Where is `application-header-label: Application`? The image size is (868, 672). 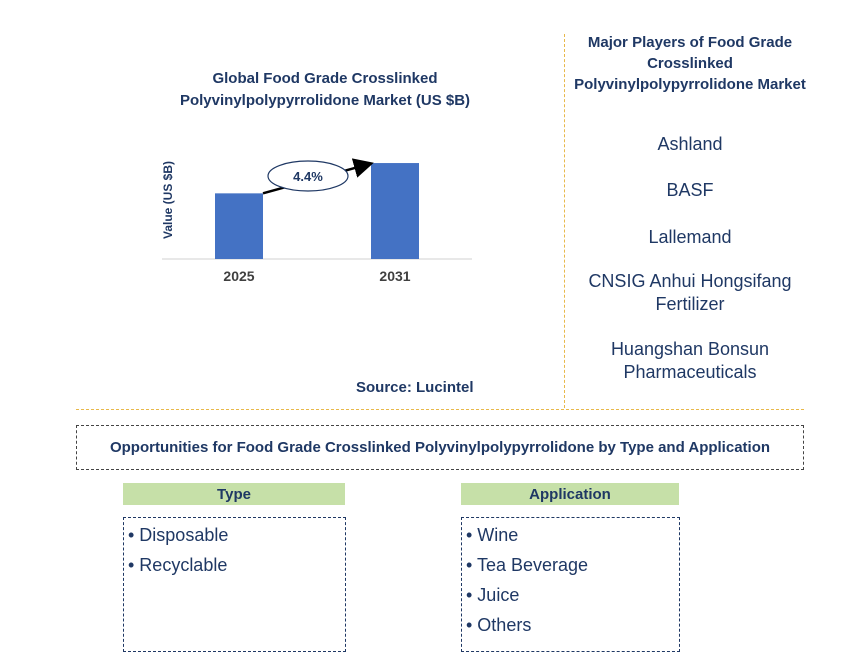 application-header-label: Application is located at coordinates (570, 494).